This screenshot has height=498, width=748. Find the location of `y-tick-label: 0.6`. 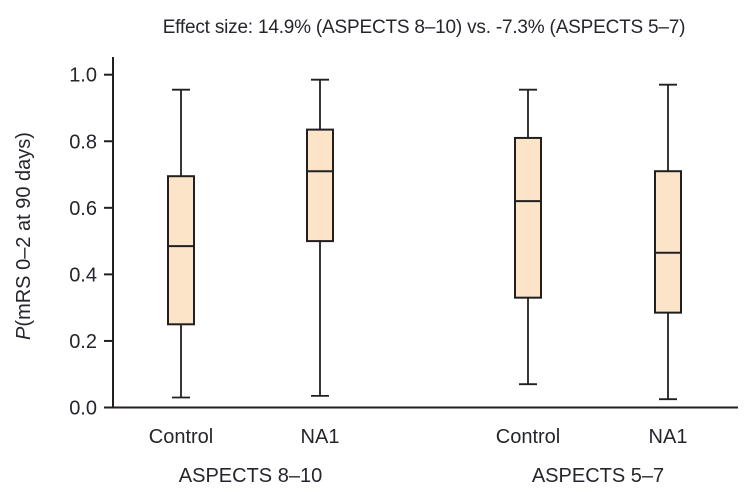

y-tick-label: 0.6 is located at coordinates (83, 209).